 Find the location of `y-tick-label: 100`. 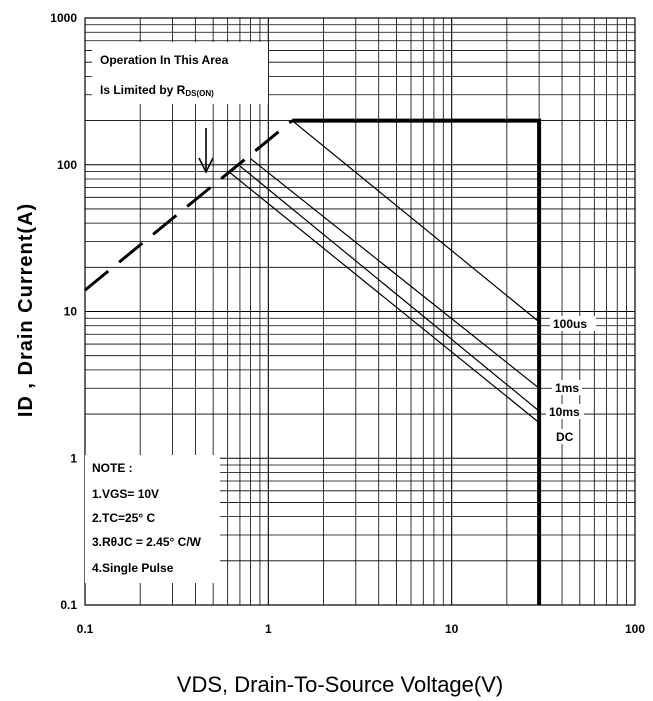

y-tick-label: 100 is located at coordinates (67, 165).